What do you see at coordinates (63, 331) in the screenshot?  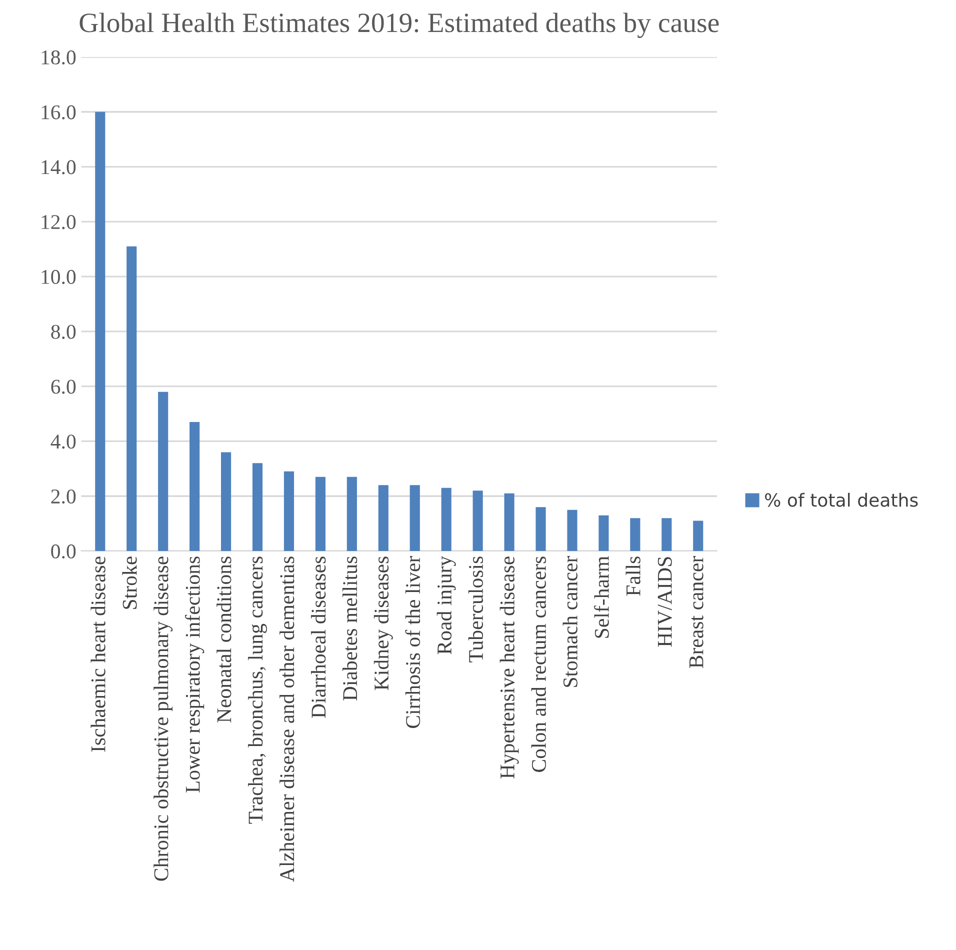 I see `y-tick-label: 8.0` at bounding box center [63, 331].